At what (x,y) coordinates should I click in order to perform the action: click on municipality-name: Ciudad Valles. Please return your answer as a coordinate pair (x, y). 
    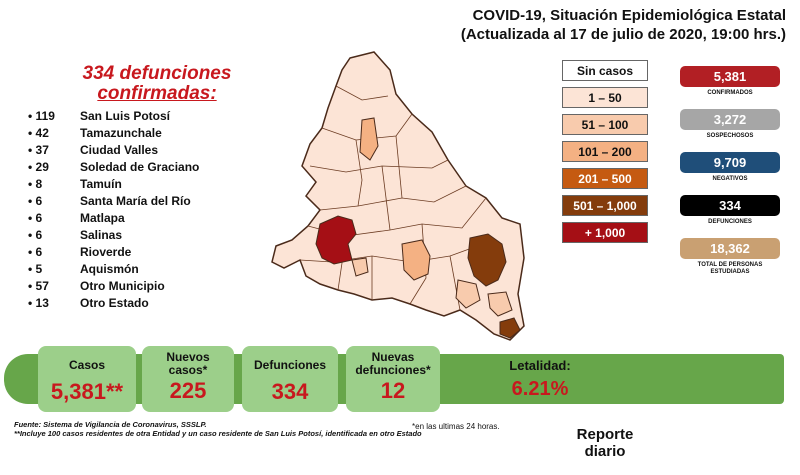
    Looking at the image, I should click on (119, 150).